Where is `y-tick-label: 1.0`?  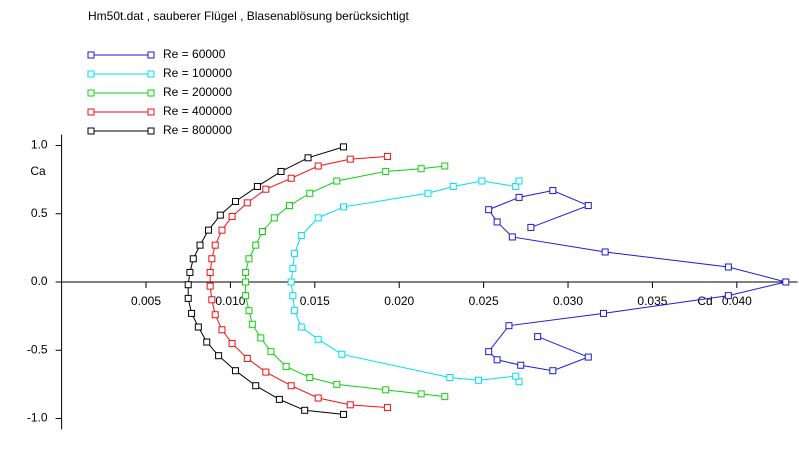
y-tick-label: 1.0 is located at coordinates (39, 145).